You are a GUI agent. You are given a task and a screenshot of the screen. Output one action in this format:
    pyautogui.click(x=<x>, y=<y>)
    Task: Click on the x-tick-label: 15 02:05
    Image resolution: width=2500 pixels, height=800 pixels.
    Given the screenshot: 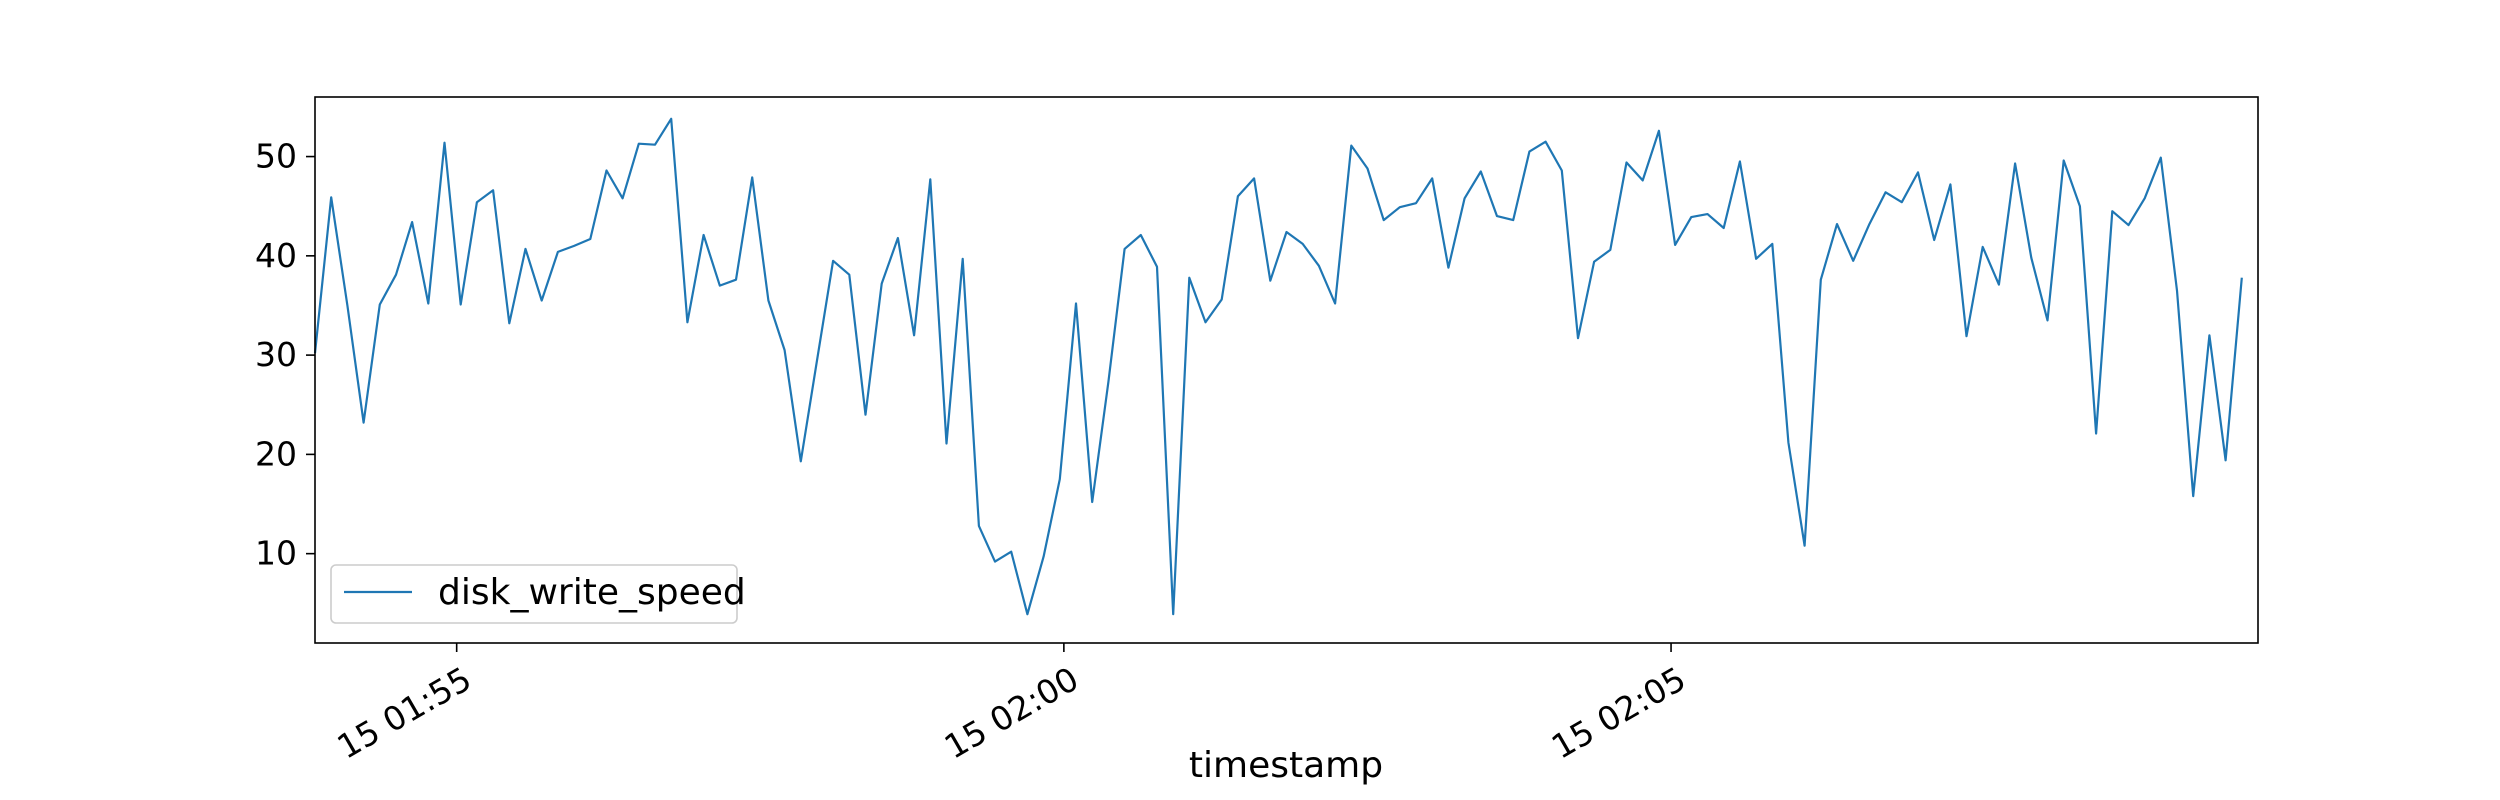 What is the action you would take?
    pyautogui.click(x=1618, y=713)
    